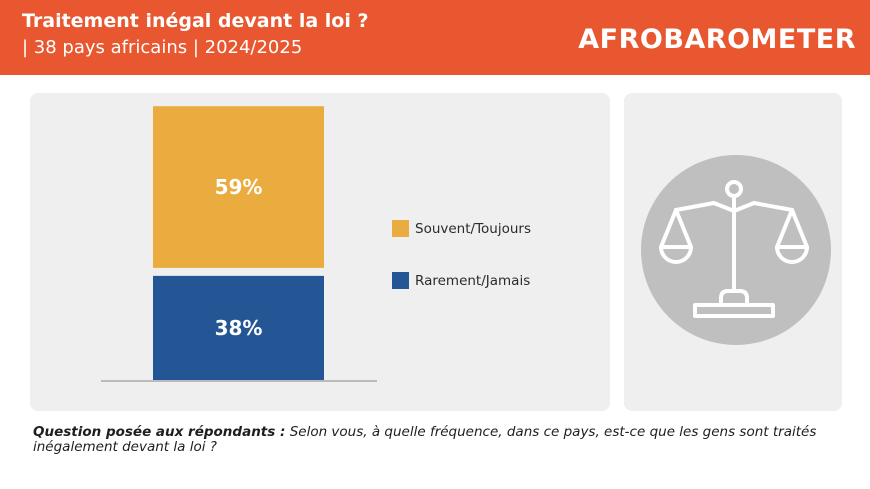  What do you see at coordinates (159, 432) in the screenshot?
I see `question-label: Question posée aux répondants :` at bounding box center [159, 432].